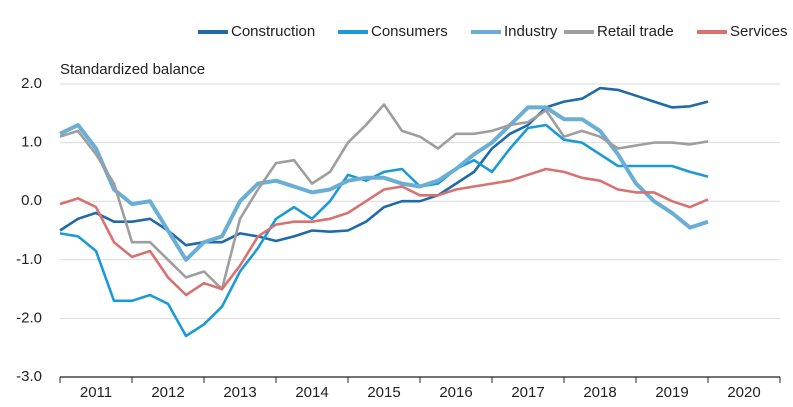  I want to click on x-tick-label: 2018, so click(599, 392).